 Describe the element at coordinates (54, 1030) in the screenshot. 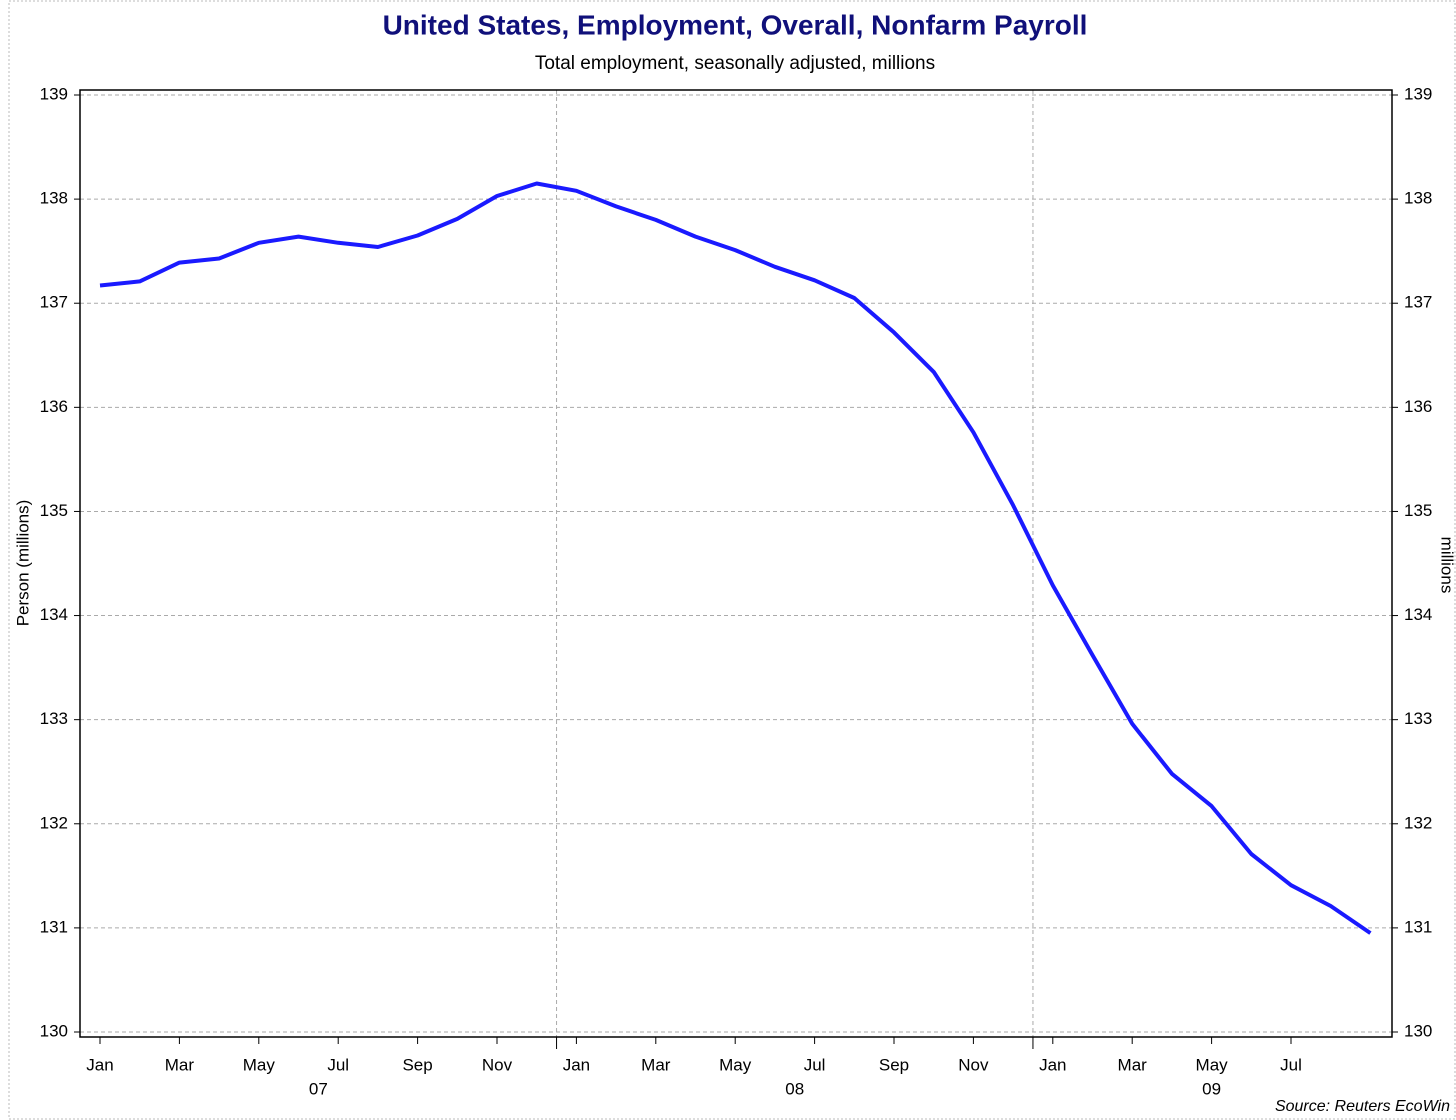

I see `y-tick-label: 130` at that location.